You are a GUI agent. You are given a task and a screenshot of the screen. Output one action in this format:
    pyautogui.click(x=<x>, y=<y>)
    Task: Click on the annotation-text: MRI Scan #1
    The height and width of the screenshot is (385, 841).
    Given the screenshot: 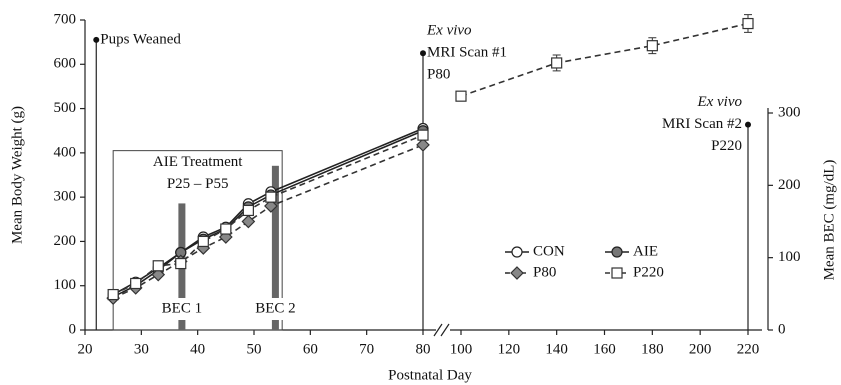 What is the action you would take?
    pyautogui.click(x=467, y=53)
    